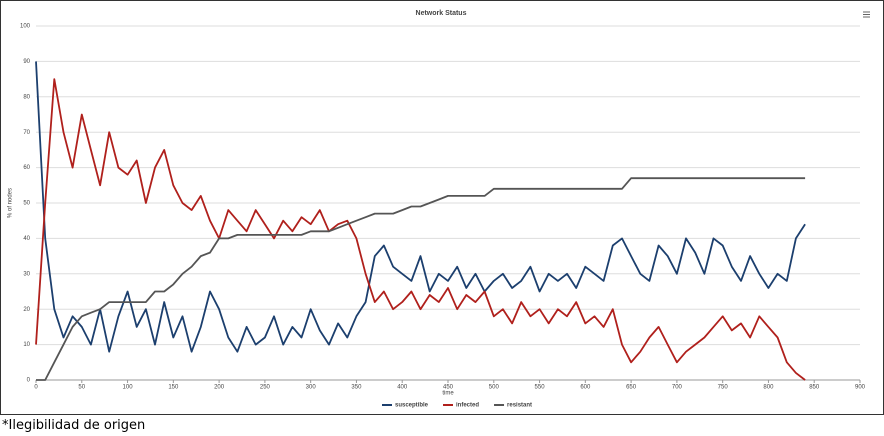  What do you see at coordinates (723, 388) in the screenshot?
I see `x-tick-label: 750` at bounding box center [723, 388].